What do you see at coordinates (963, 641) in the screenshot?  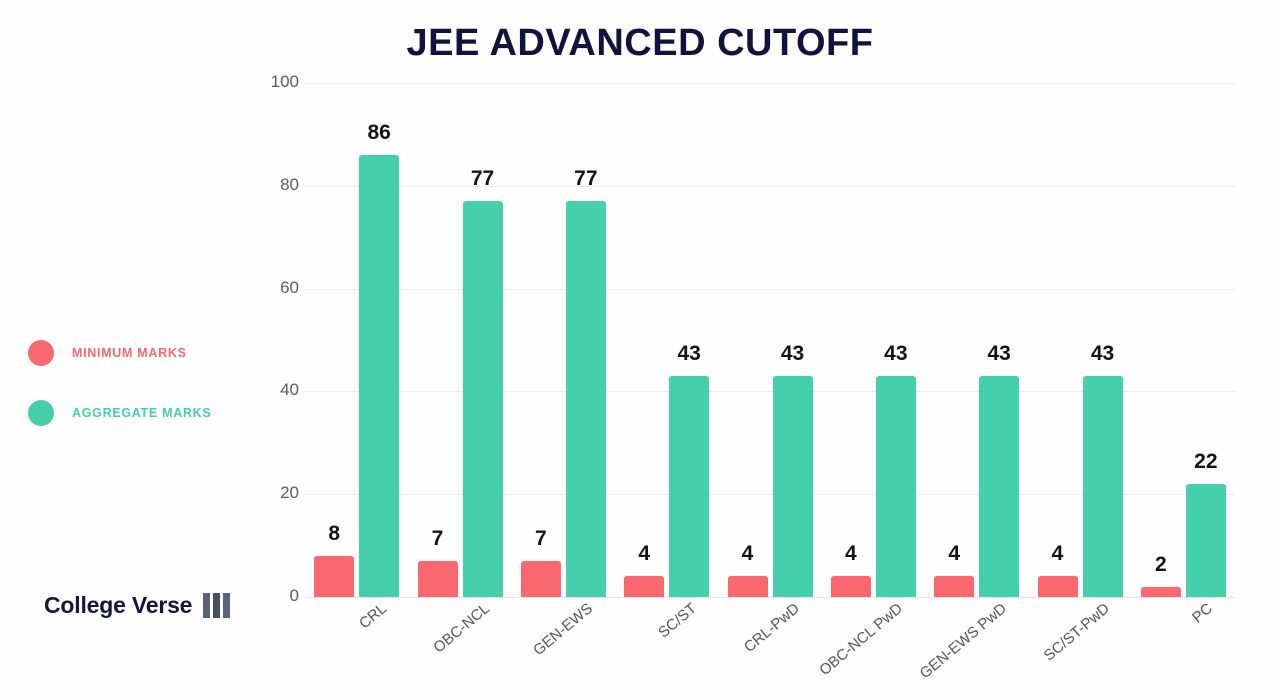 I see `x-axis-tick-label: GEN-EWS PwD` at bounding box center [963, 641].